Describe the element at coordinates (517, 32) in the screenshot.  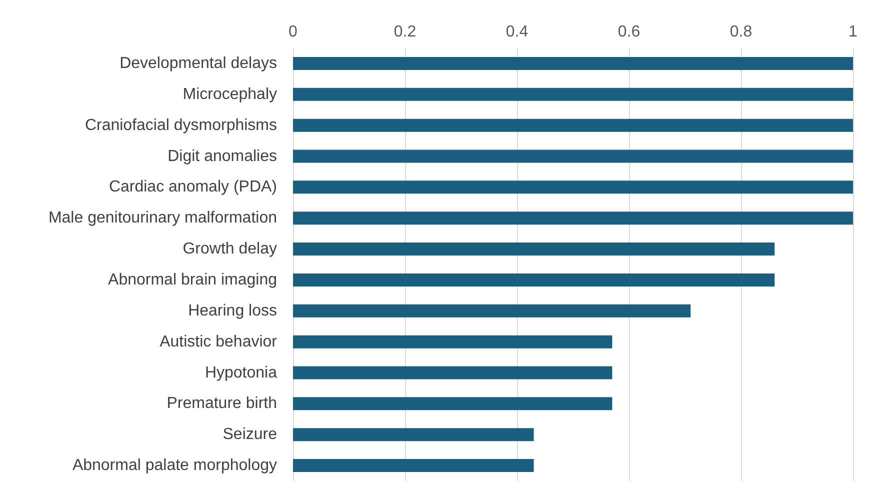
I see `x-tick-label: 0.4` at that location.